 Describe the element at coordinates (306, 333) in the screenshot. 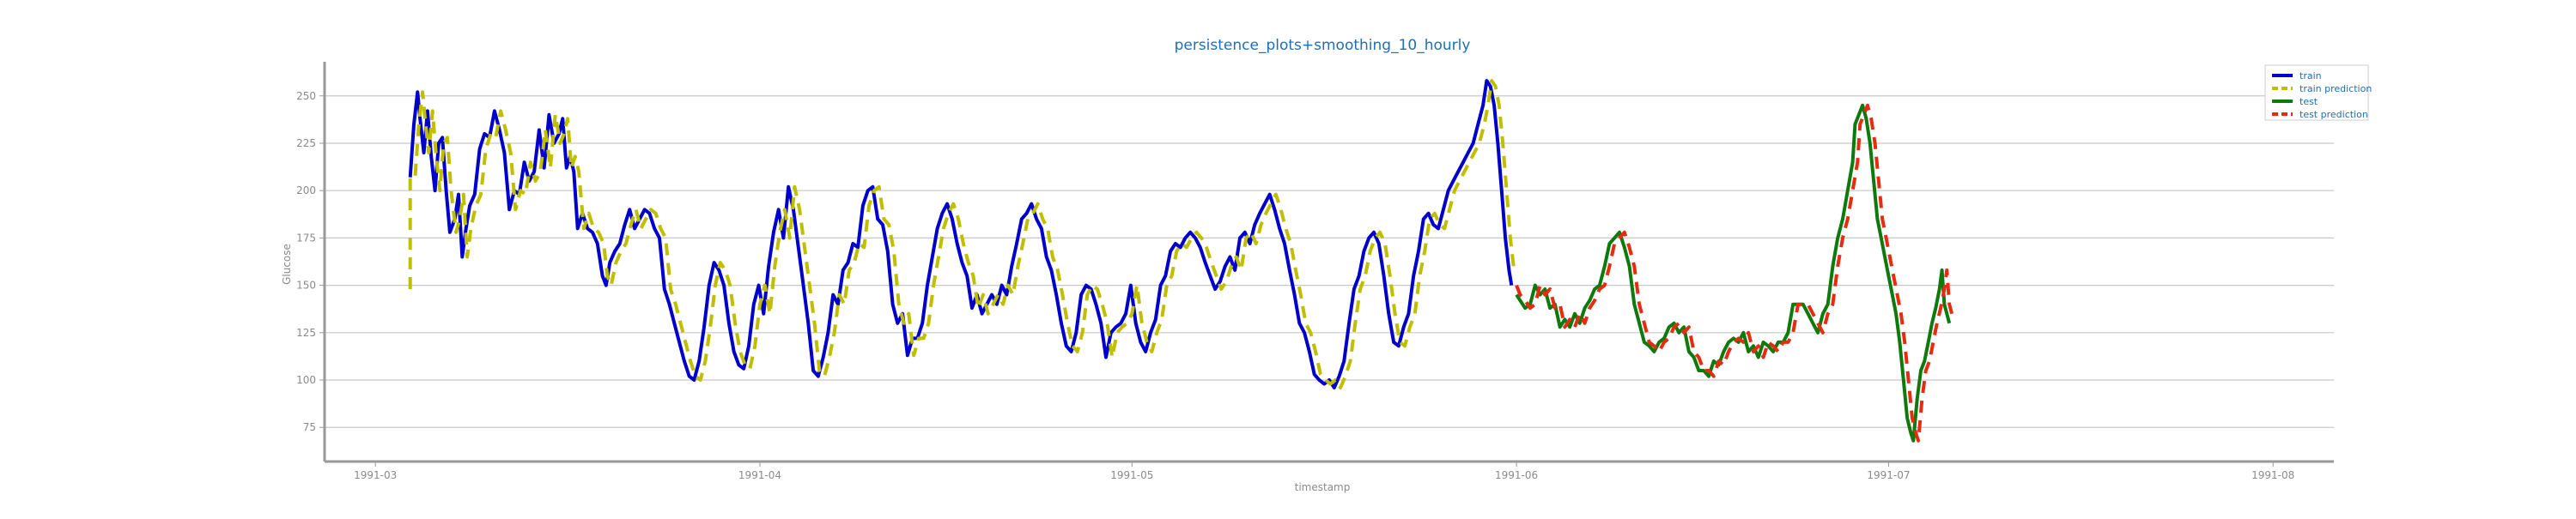

I see `y-tick-label: 125` at that location.